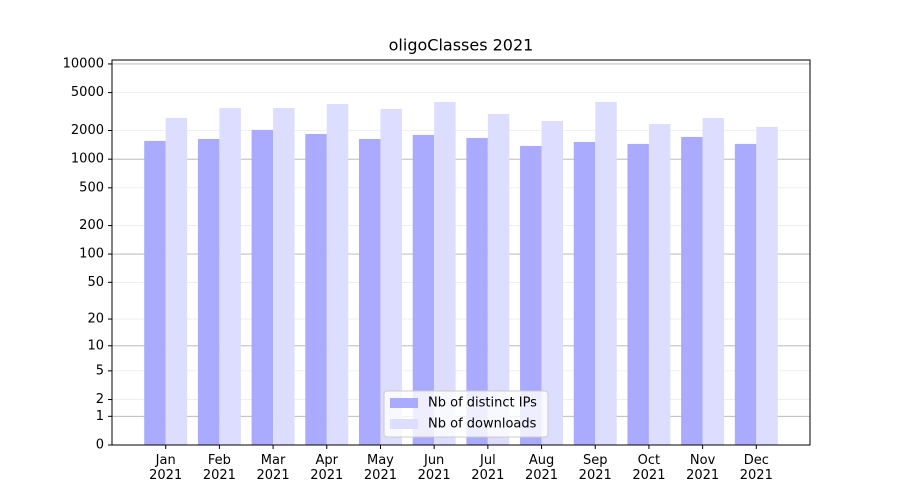 Image resolution: width=900 pixels, height=500 pixels. What do you see at coordinates (756, 468) in the screenshot?
I see `x-tick-label: Dec 2021` at bounding box center [756, 468].